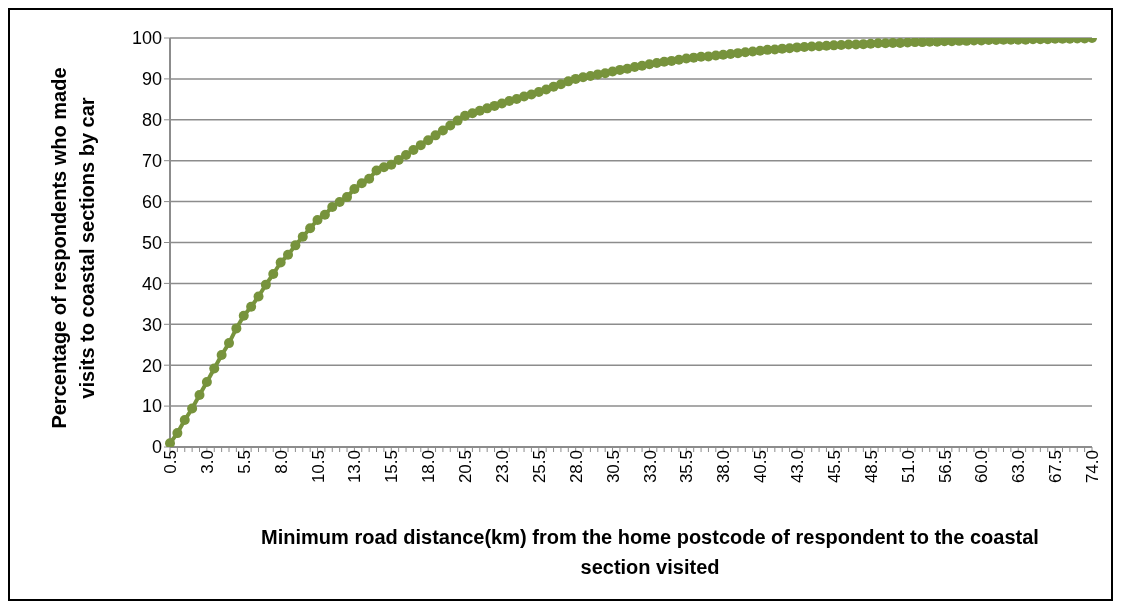 The width and height of the screenshot is (1121, 607). Describe the element at coordinates (207, 462) in the screenshot. I see `x-tick-label: 3.0` at that location.